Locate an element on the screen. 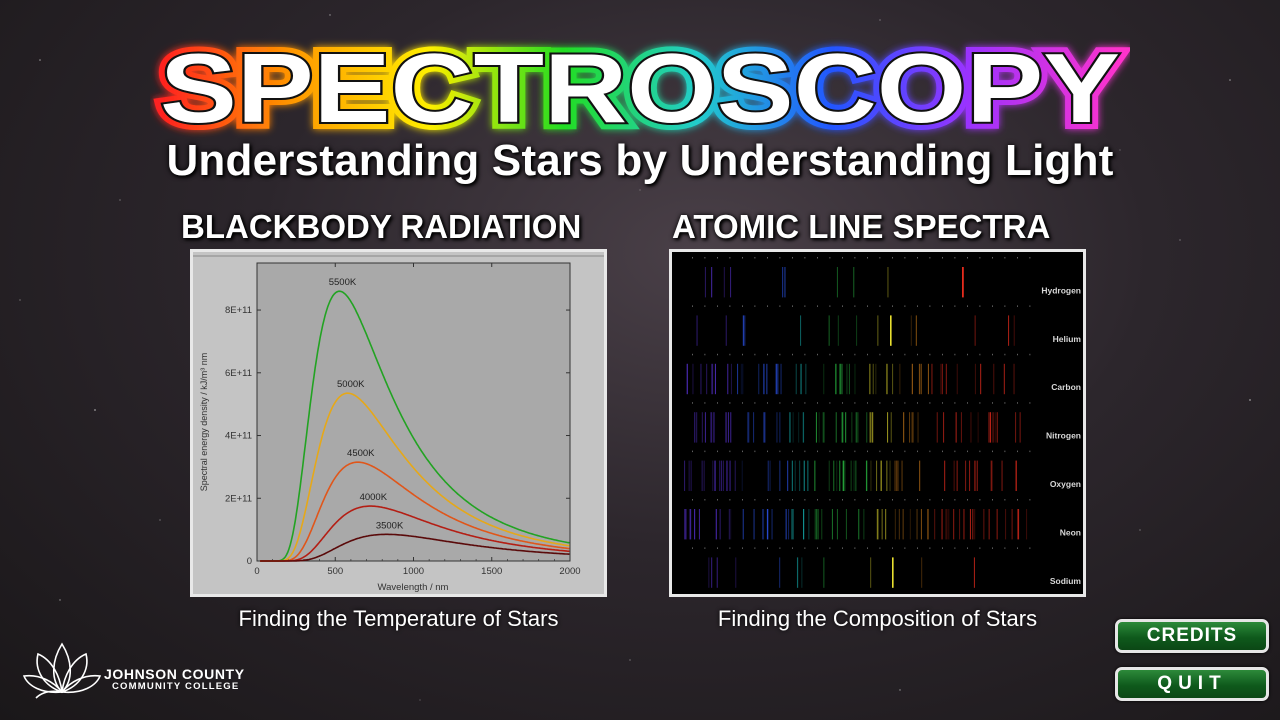 Image resolution: width=1280 pixels, height=720 pixels. x-tick-label: 500 is located at coordinates (335, 571).